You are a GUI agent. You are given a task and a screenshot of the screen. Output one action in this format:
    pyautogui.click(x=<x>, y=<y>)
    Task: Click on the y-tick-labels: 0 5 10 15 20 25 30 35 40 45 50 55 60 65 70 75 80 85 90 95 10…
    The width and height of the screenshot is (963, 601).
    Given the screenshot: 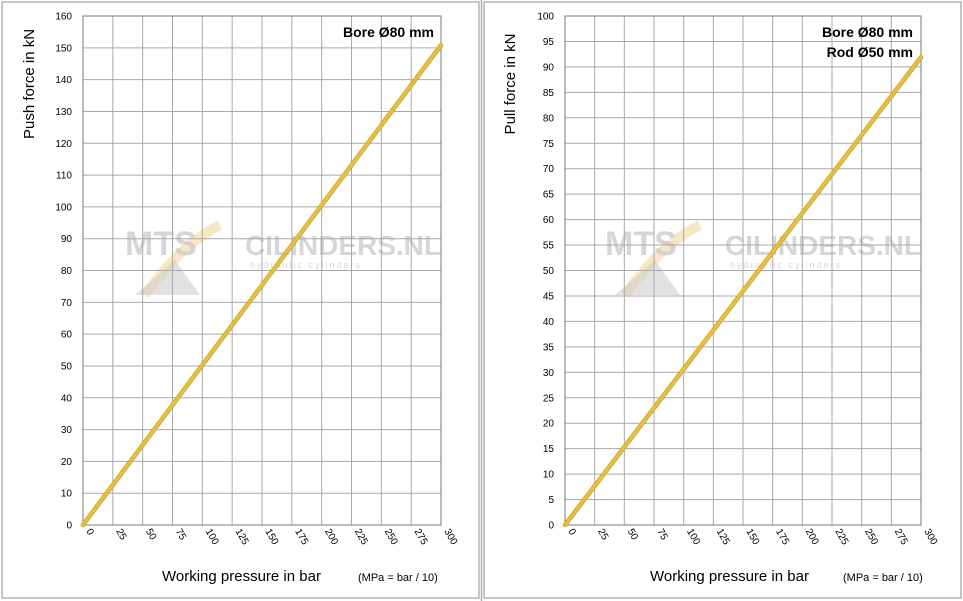 What is the action you would take?
    pyautogui.click(x=545, y=272)
    